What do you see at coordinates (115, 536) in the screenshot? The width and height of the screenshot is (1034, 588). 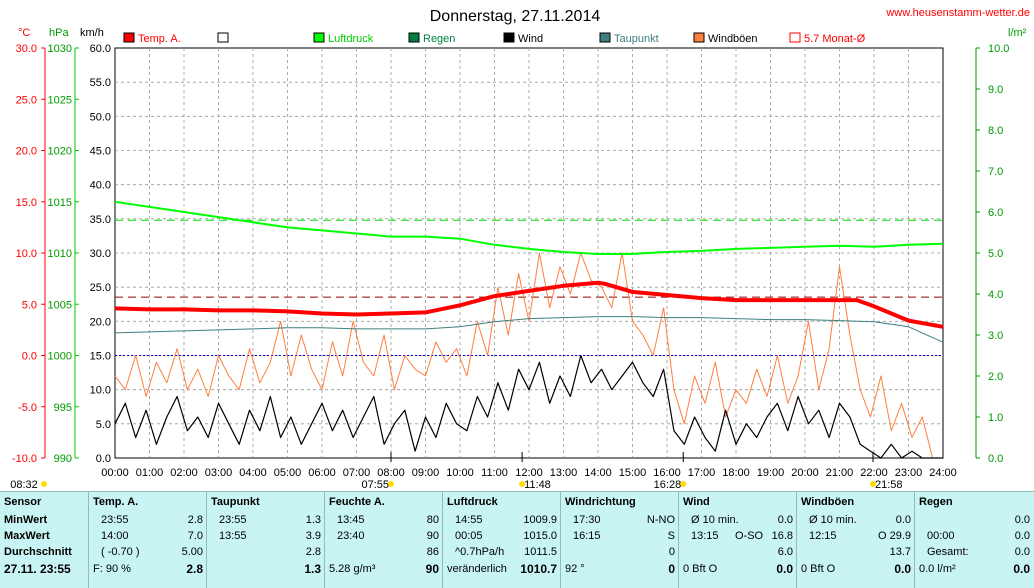 I see `temp-row-time: 14:00` at bounding box center [115, 536].